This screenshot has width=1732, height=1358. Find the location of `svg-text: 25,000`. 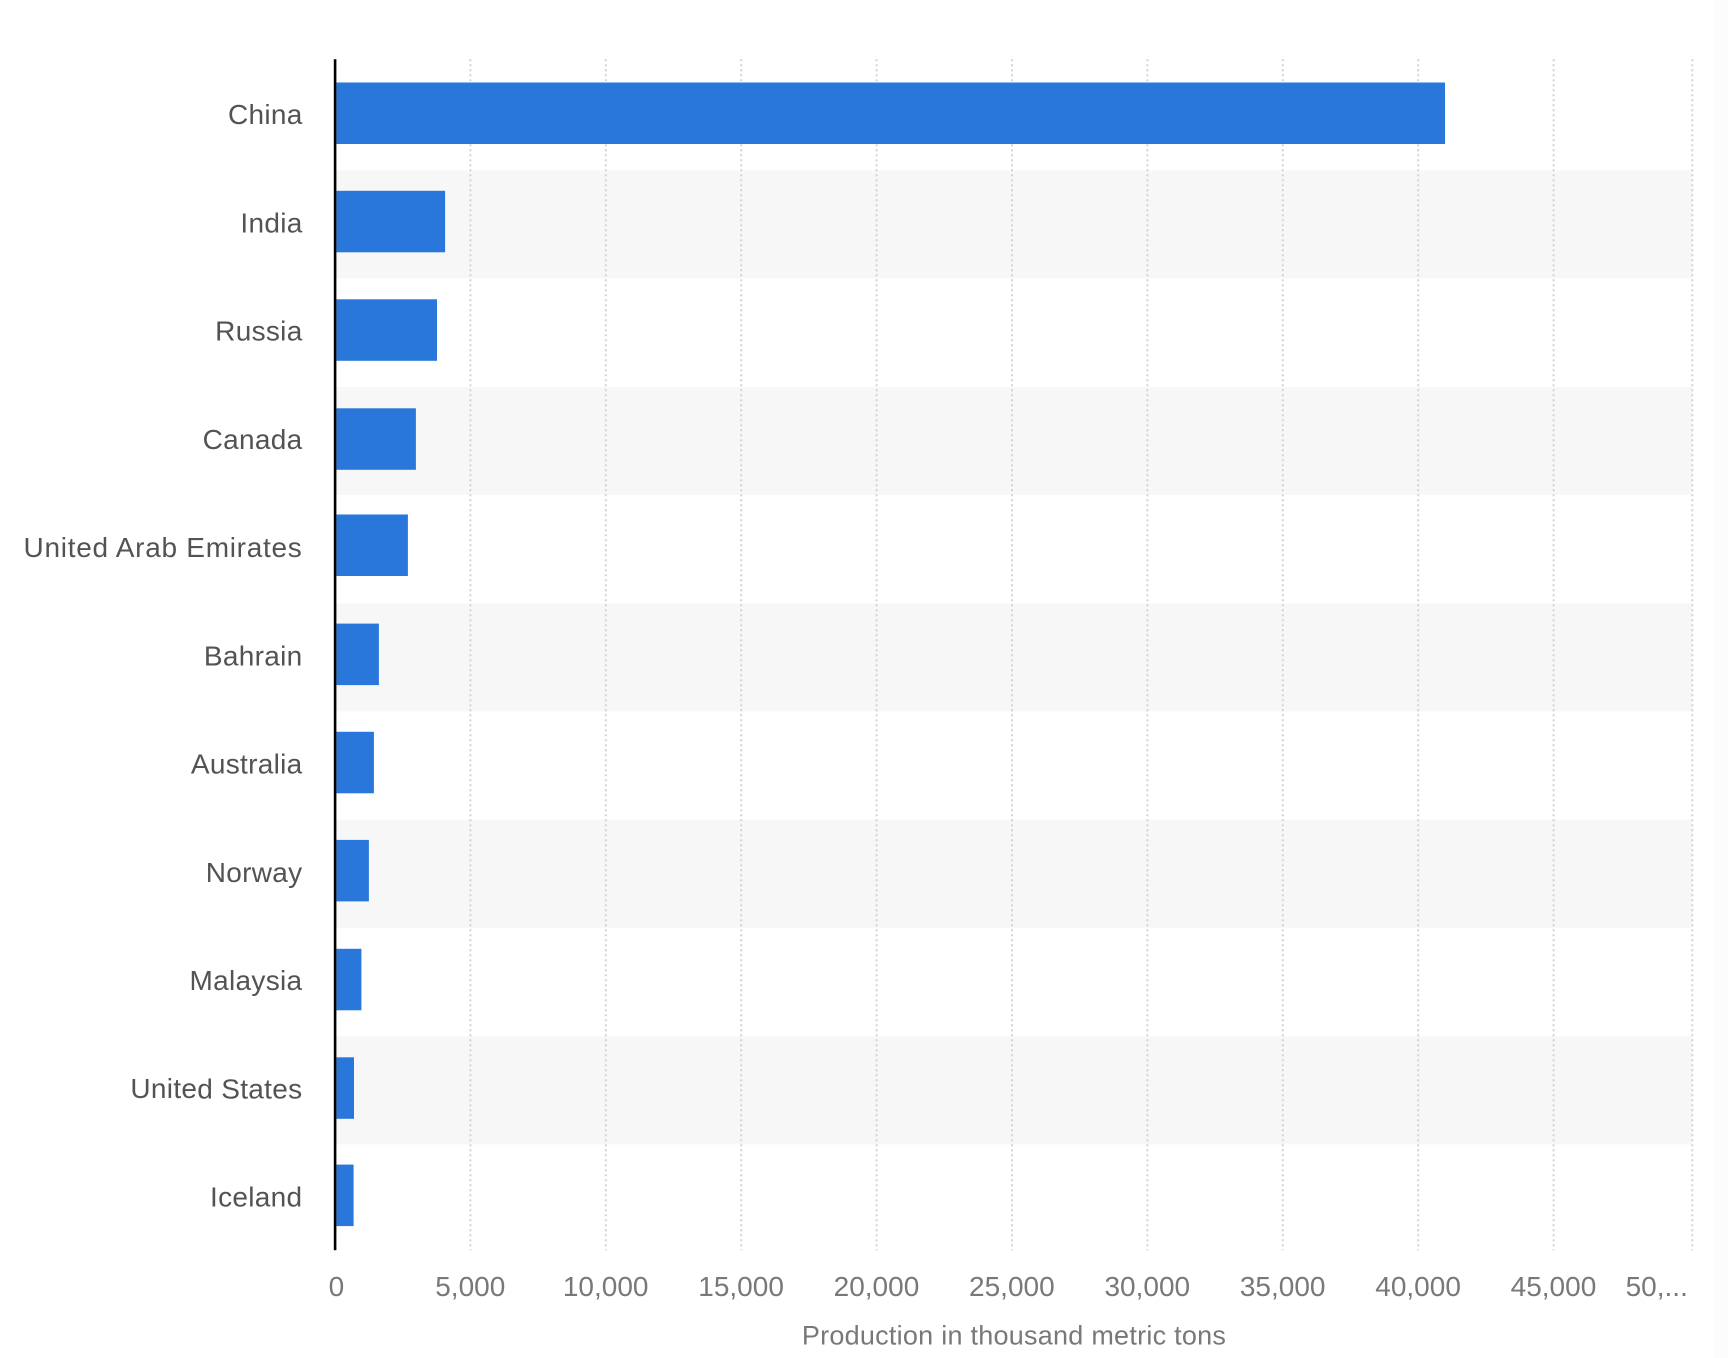

svg-text: 25,000 is located at coordinates (1012, 1286).